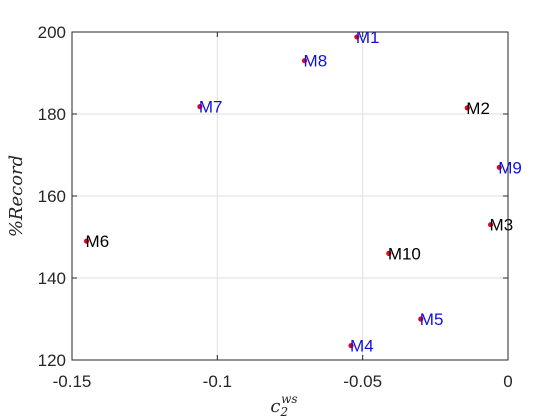 The width and height of the screenshot is (560, 420). What do you see at coordinates (217, 381) in the screenshot?
I see `x-tick-label: -0.1` at bounding box center [217, 381].